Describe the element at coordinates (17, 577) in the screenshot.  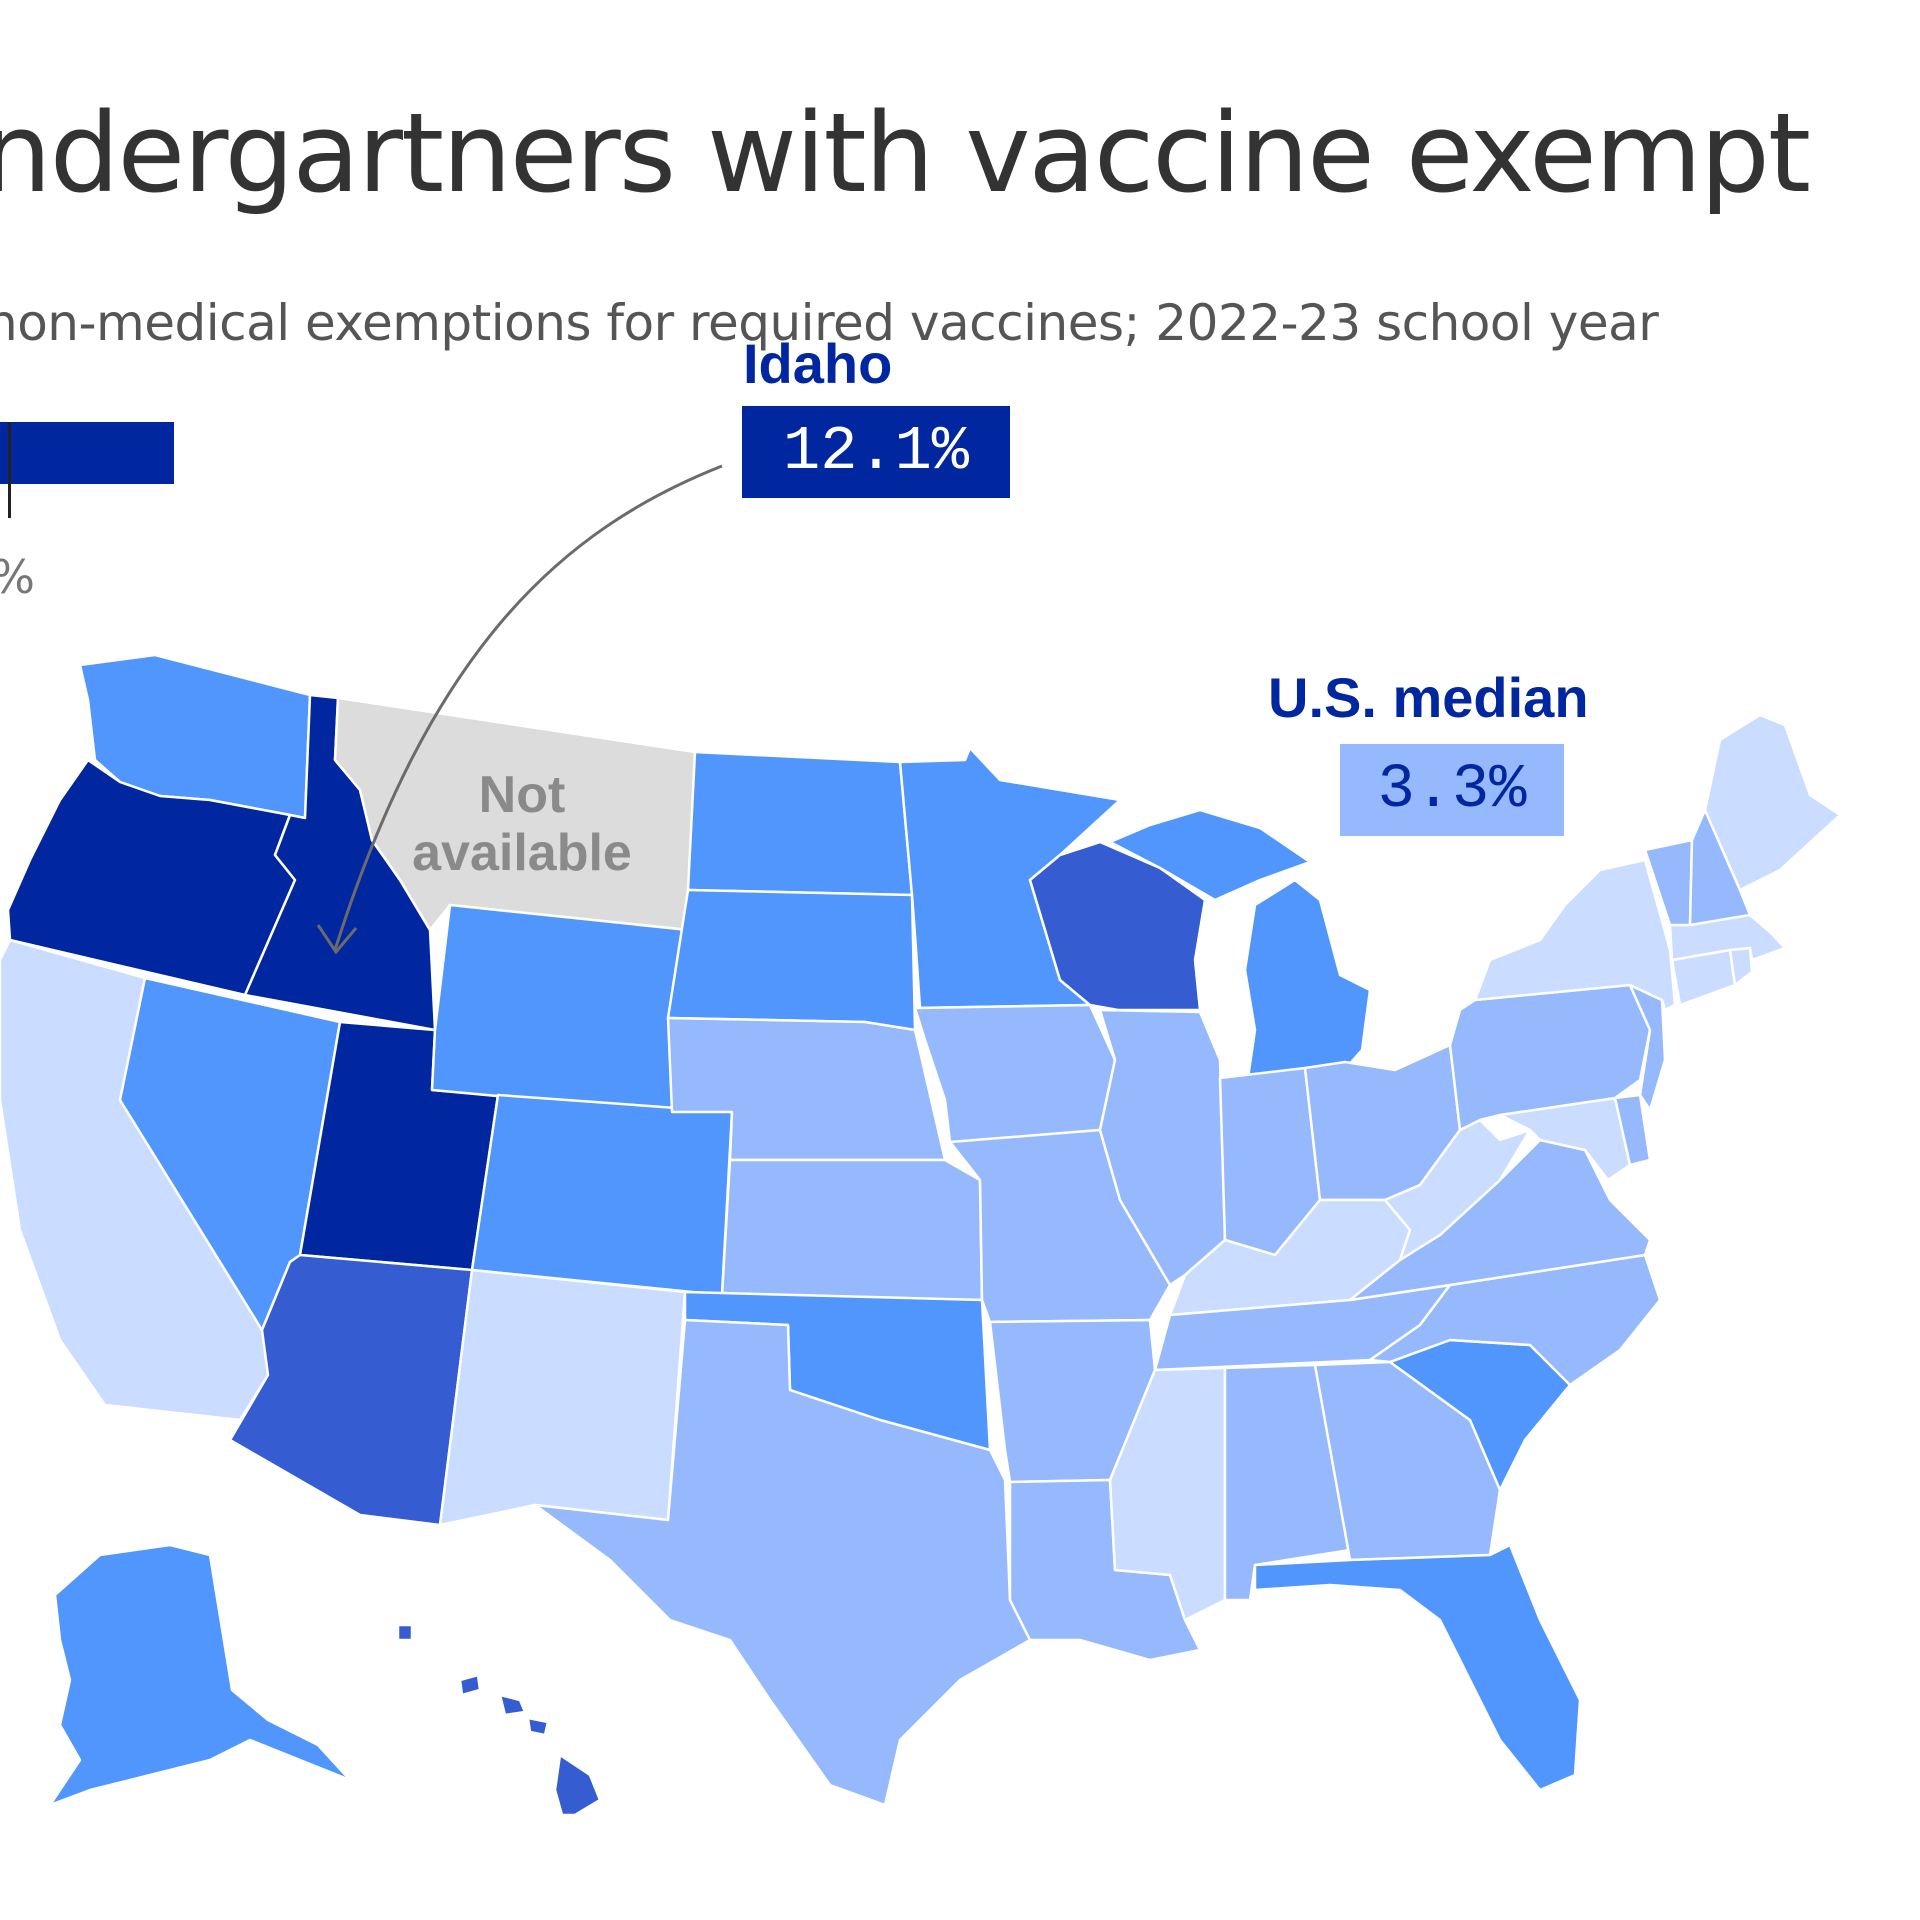
I see `legend-tick-label: 3%` at that location.